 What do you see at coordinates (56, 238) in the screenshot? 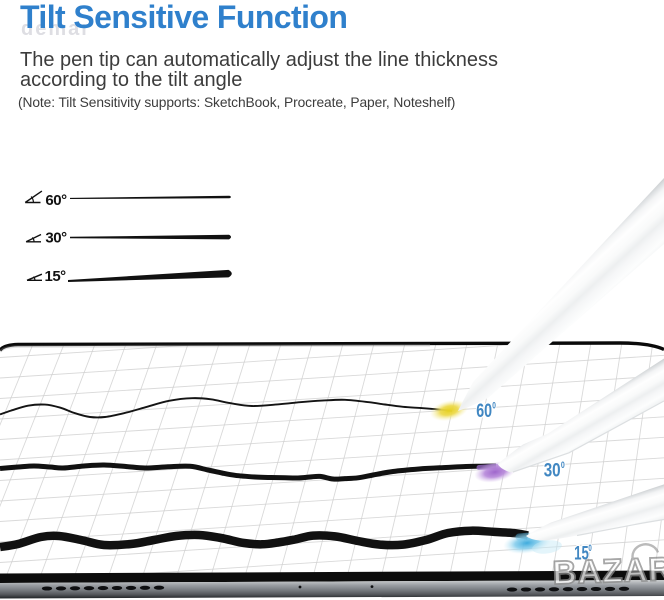
I see `svg-text: 30°` at bounding box center [56, 238].